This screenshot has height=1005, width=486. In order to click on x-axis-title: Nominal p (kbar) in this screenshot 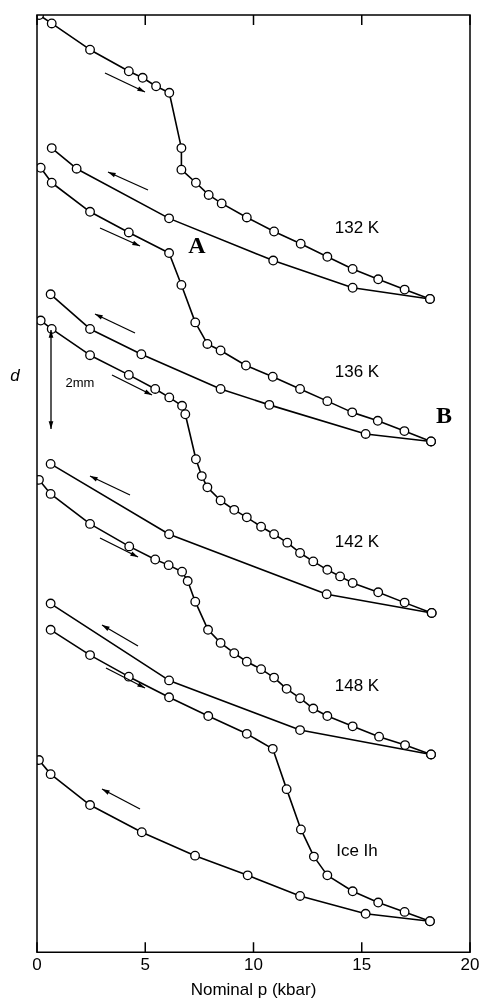, I will do `click(253, 990)`.